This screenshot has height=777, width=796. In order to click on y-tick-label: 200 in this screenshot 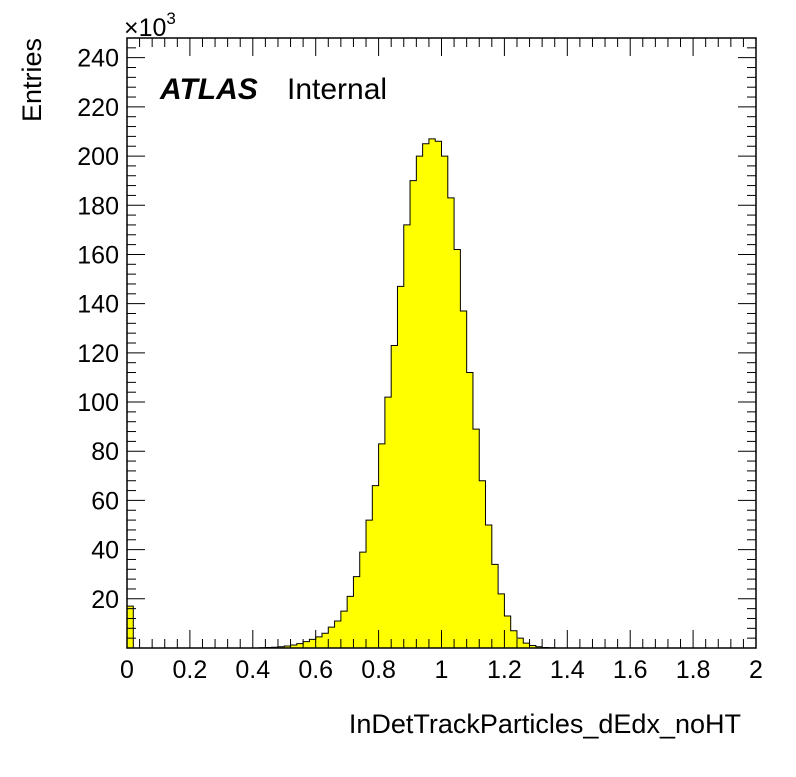, I will do `click(98, 157)`.